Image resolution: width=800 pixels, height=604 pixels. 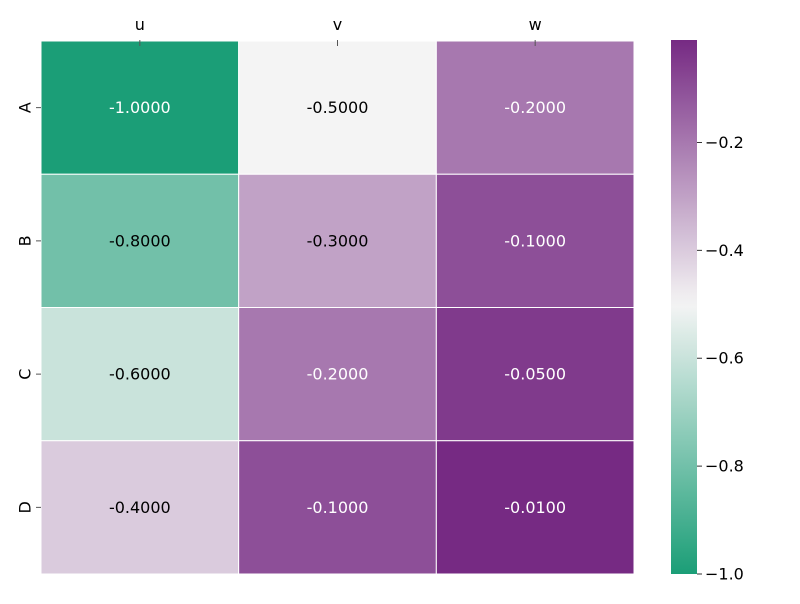 I want to click on heatmap-cell-B-u, so click(x=140, y=240).